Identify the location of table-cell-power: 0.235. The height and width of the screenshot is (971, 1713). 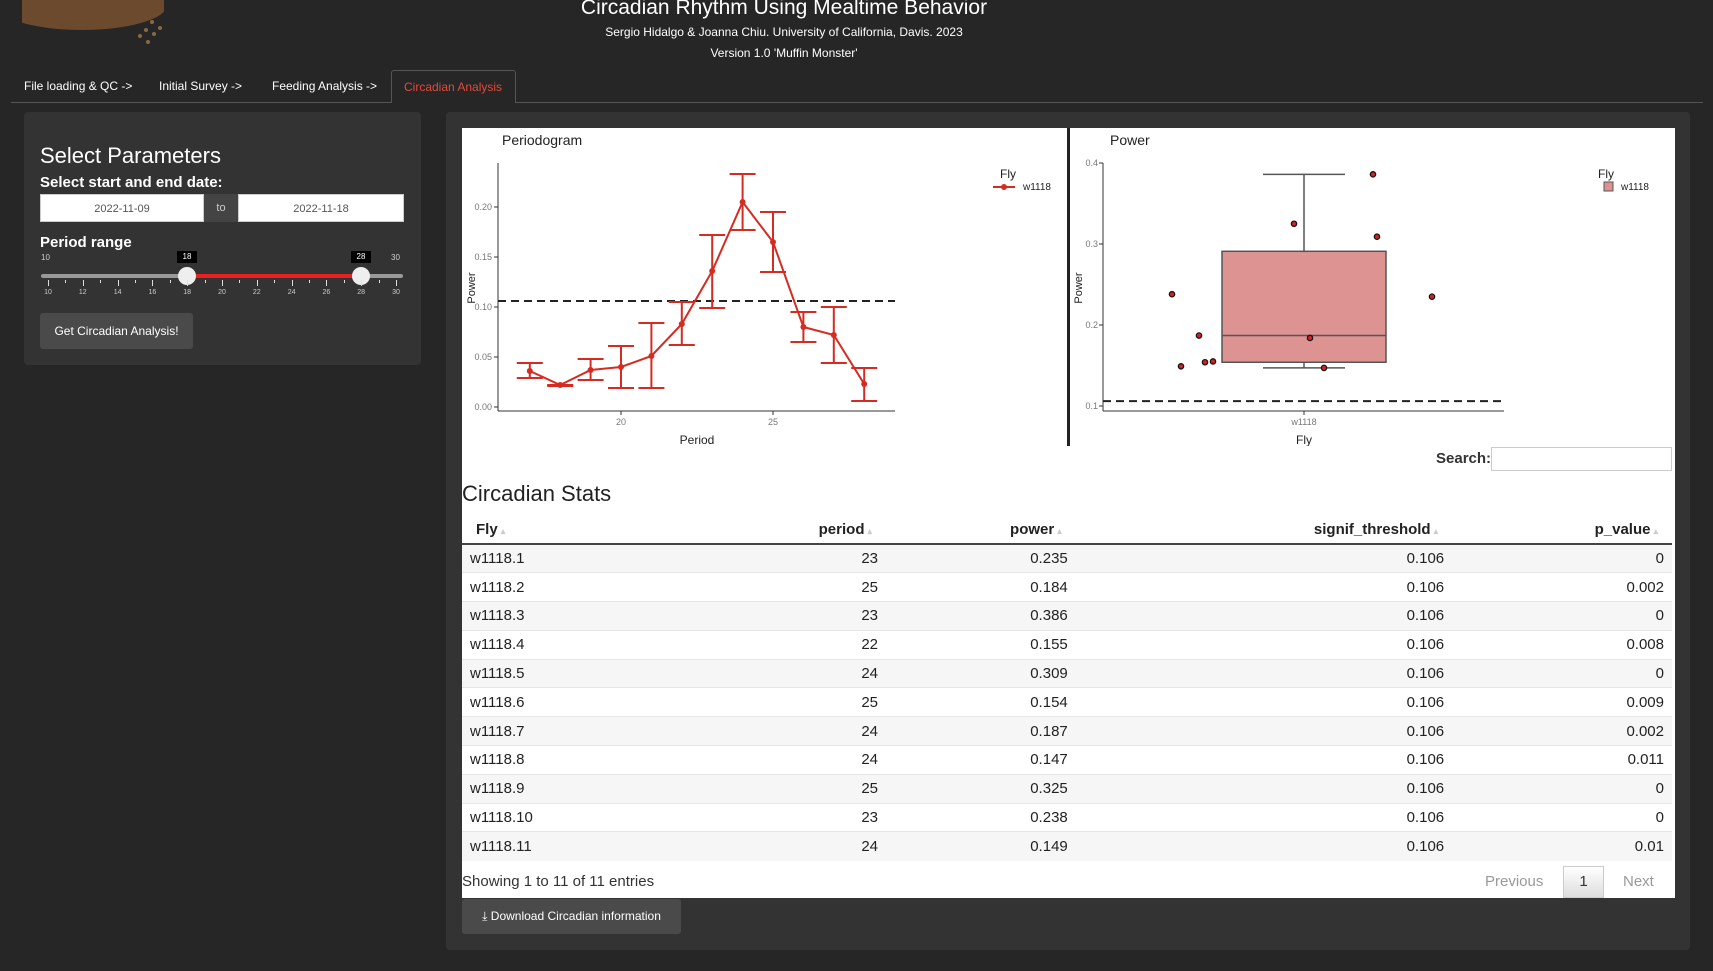
(981, 558).